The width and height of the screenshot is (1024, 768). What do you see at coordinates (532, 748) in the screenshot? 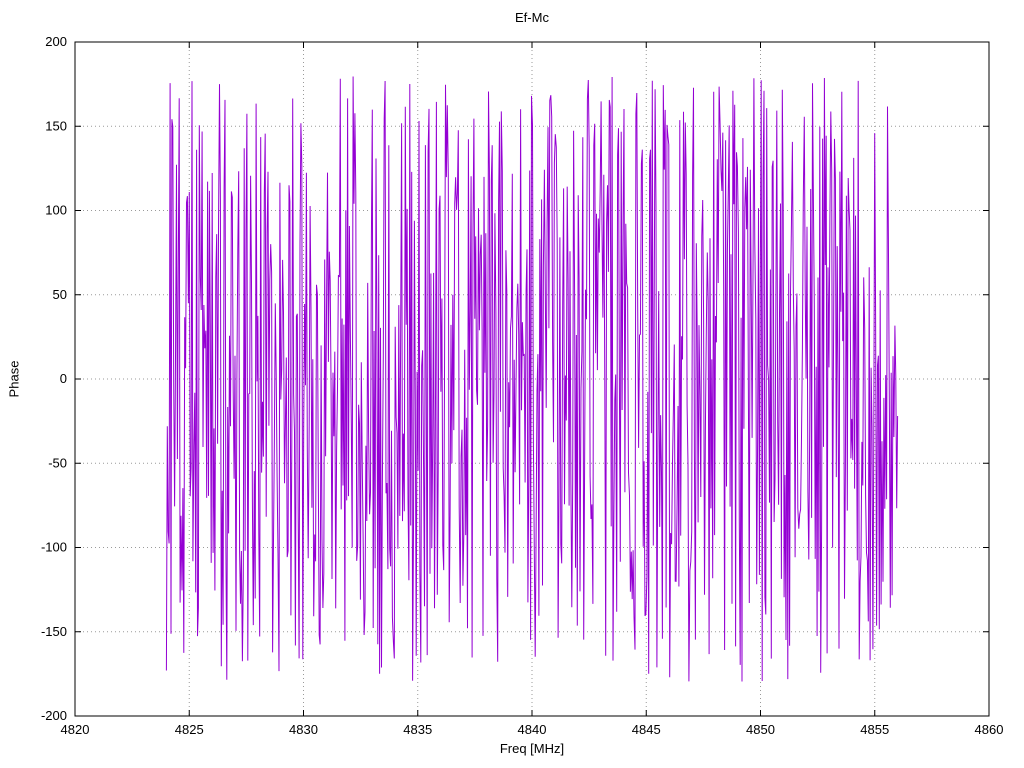
I see `x-axis-label: Freq [MHz]` at bounding box center [532, 748].